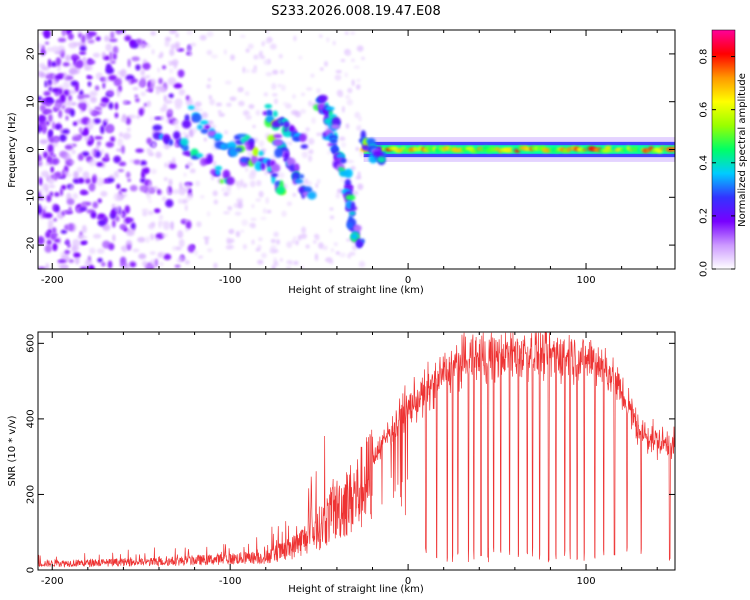  What do you see at coordinates (355, 11) in the screenshot?
I see `chart-title: S233.2026.008.19.47.E08` at bounding box center [355, 11].